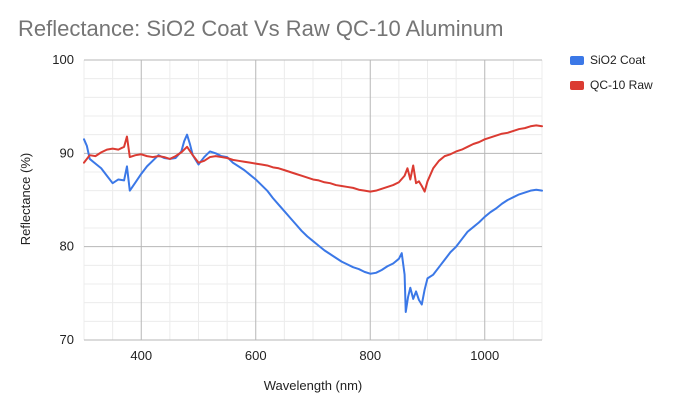 The width and height of the screenshot is (680, 409). Describe the element at coordinates (67, 246) in the screenshot. I see `y-tick-label: 80` at that location.